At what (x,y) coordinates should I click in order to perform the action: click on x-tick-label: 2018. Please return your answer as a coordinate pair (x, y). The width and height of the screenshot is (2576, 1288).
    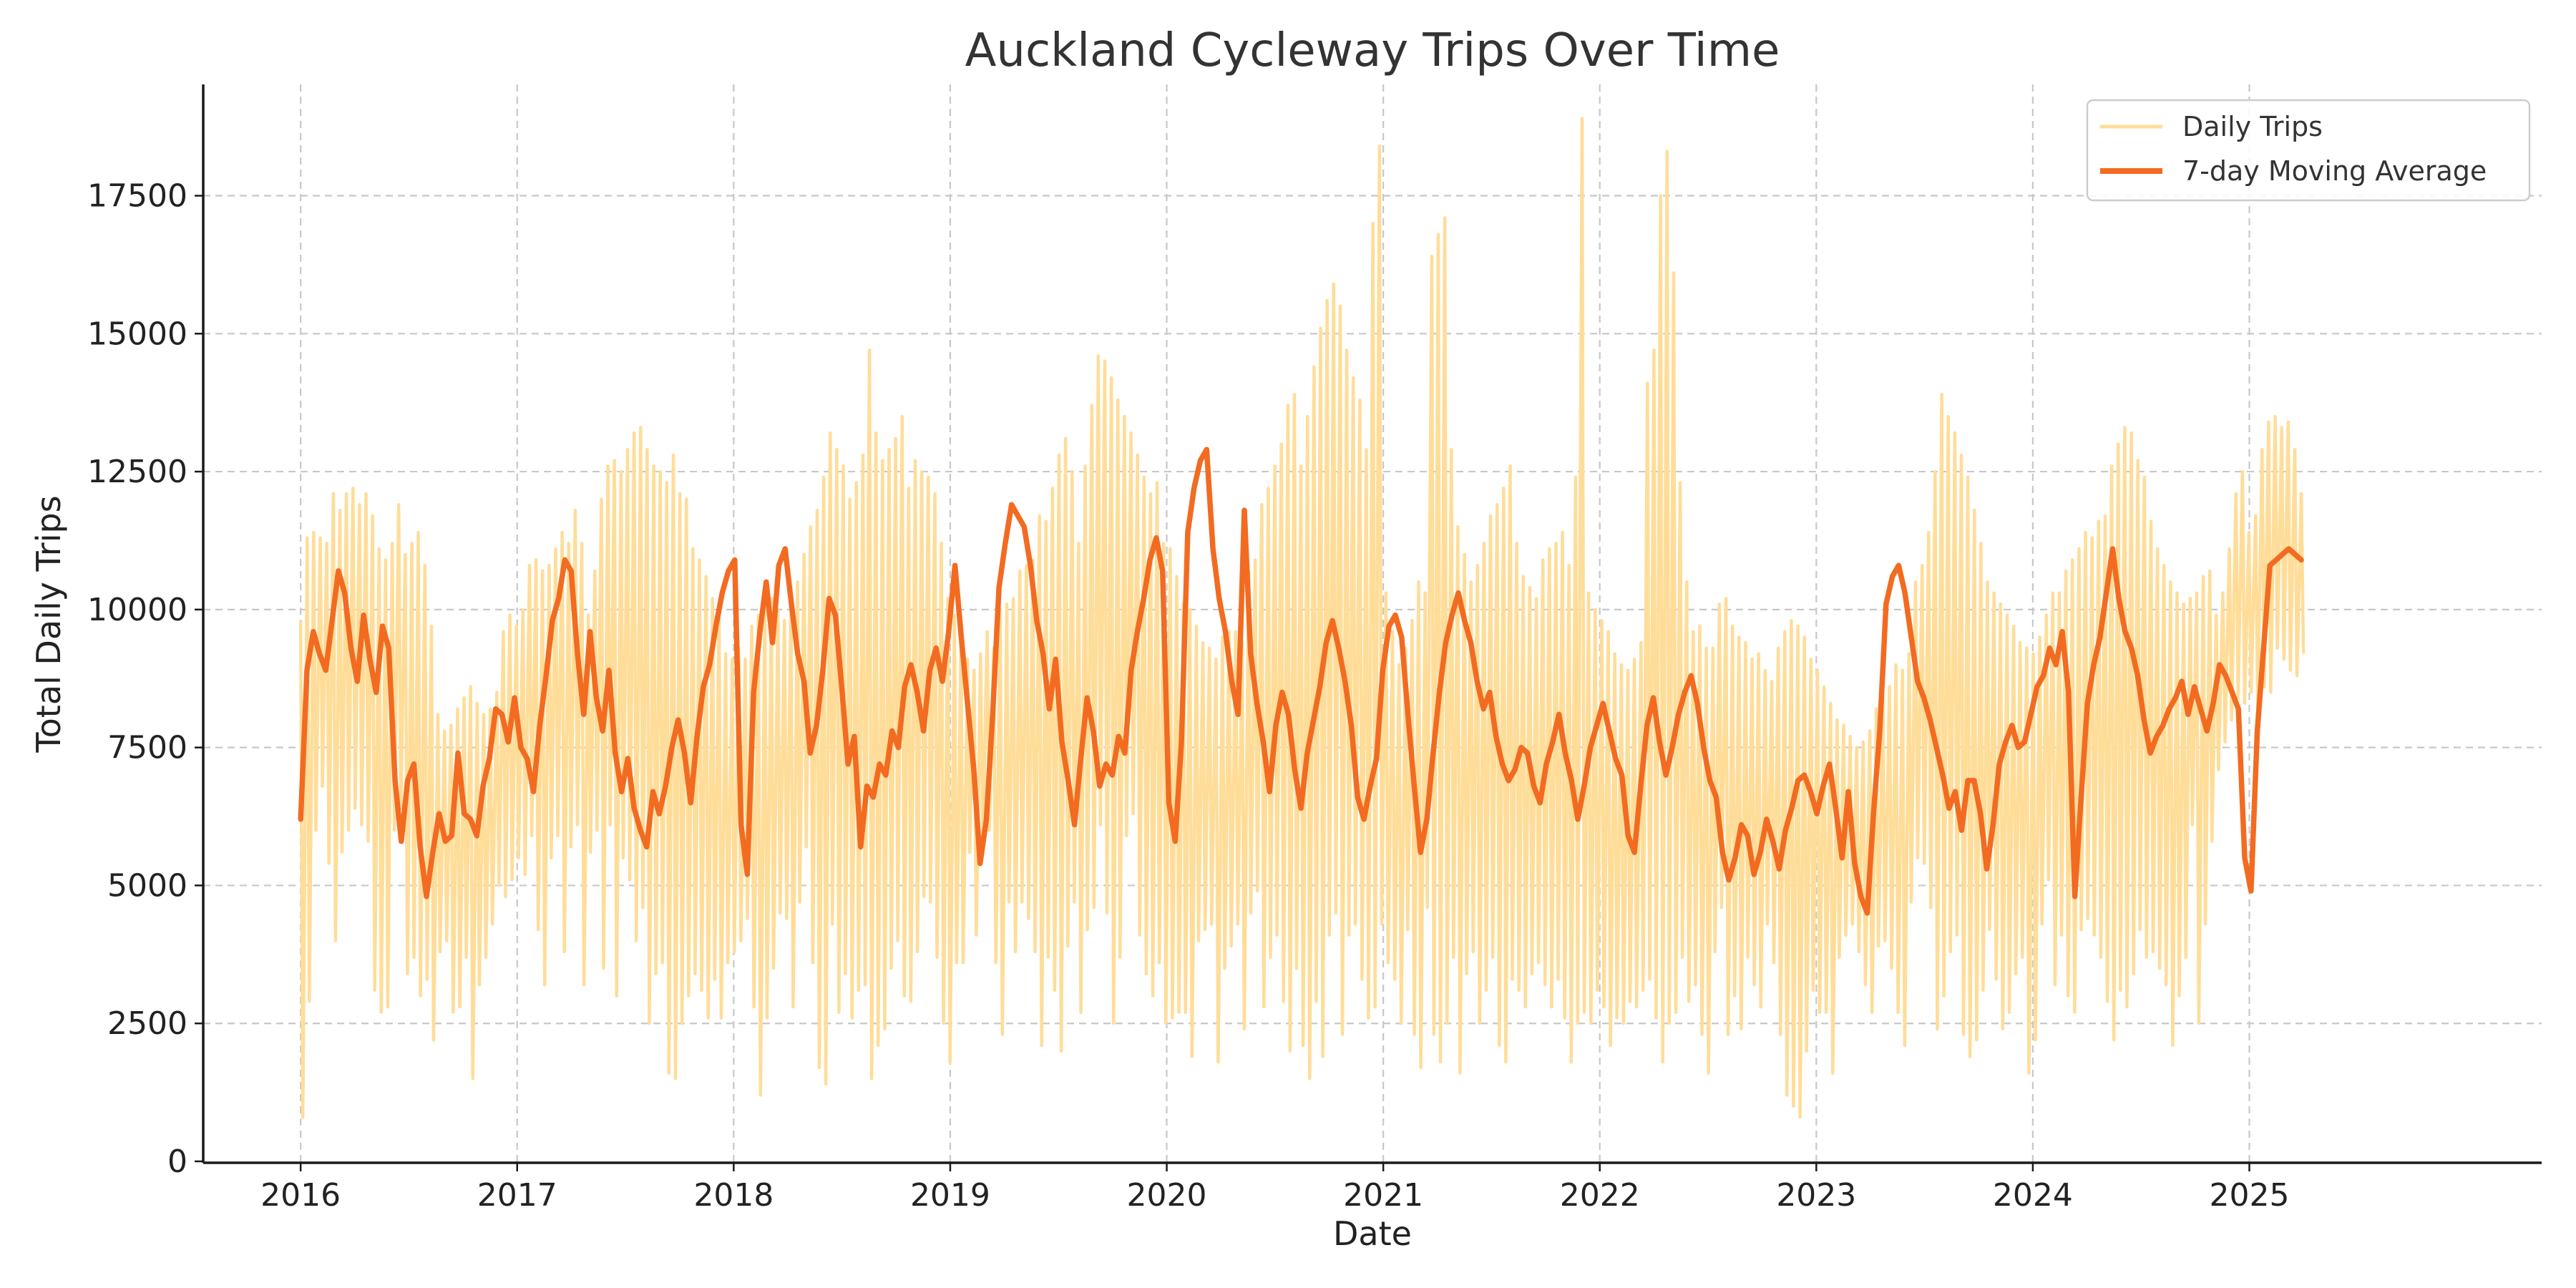
    Looking at the image, I should click on (733, 1195).